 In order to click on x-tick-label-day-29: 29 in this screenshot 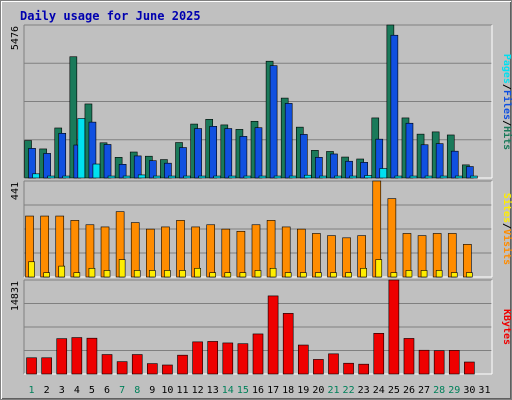, I will do `click(454, 390)`.